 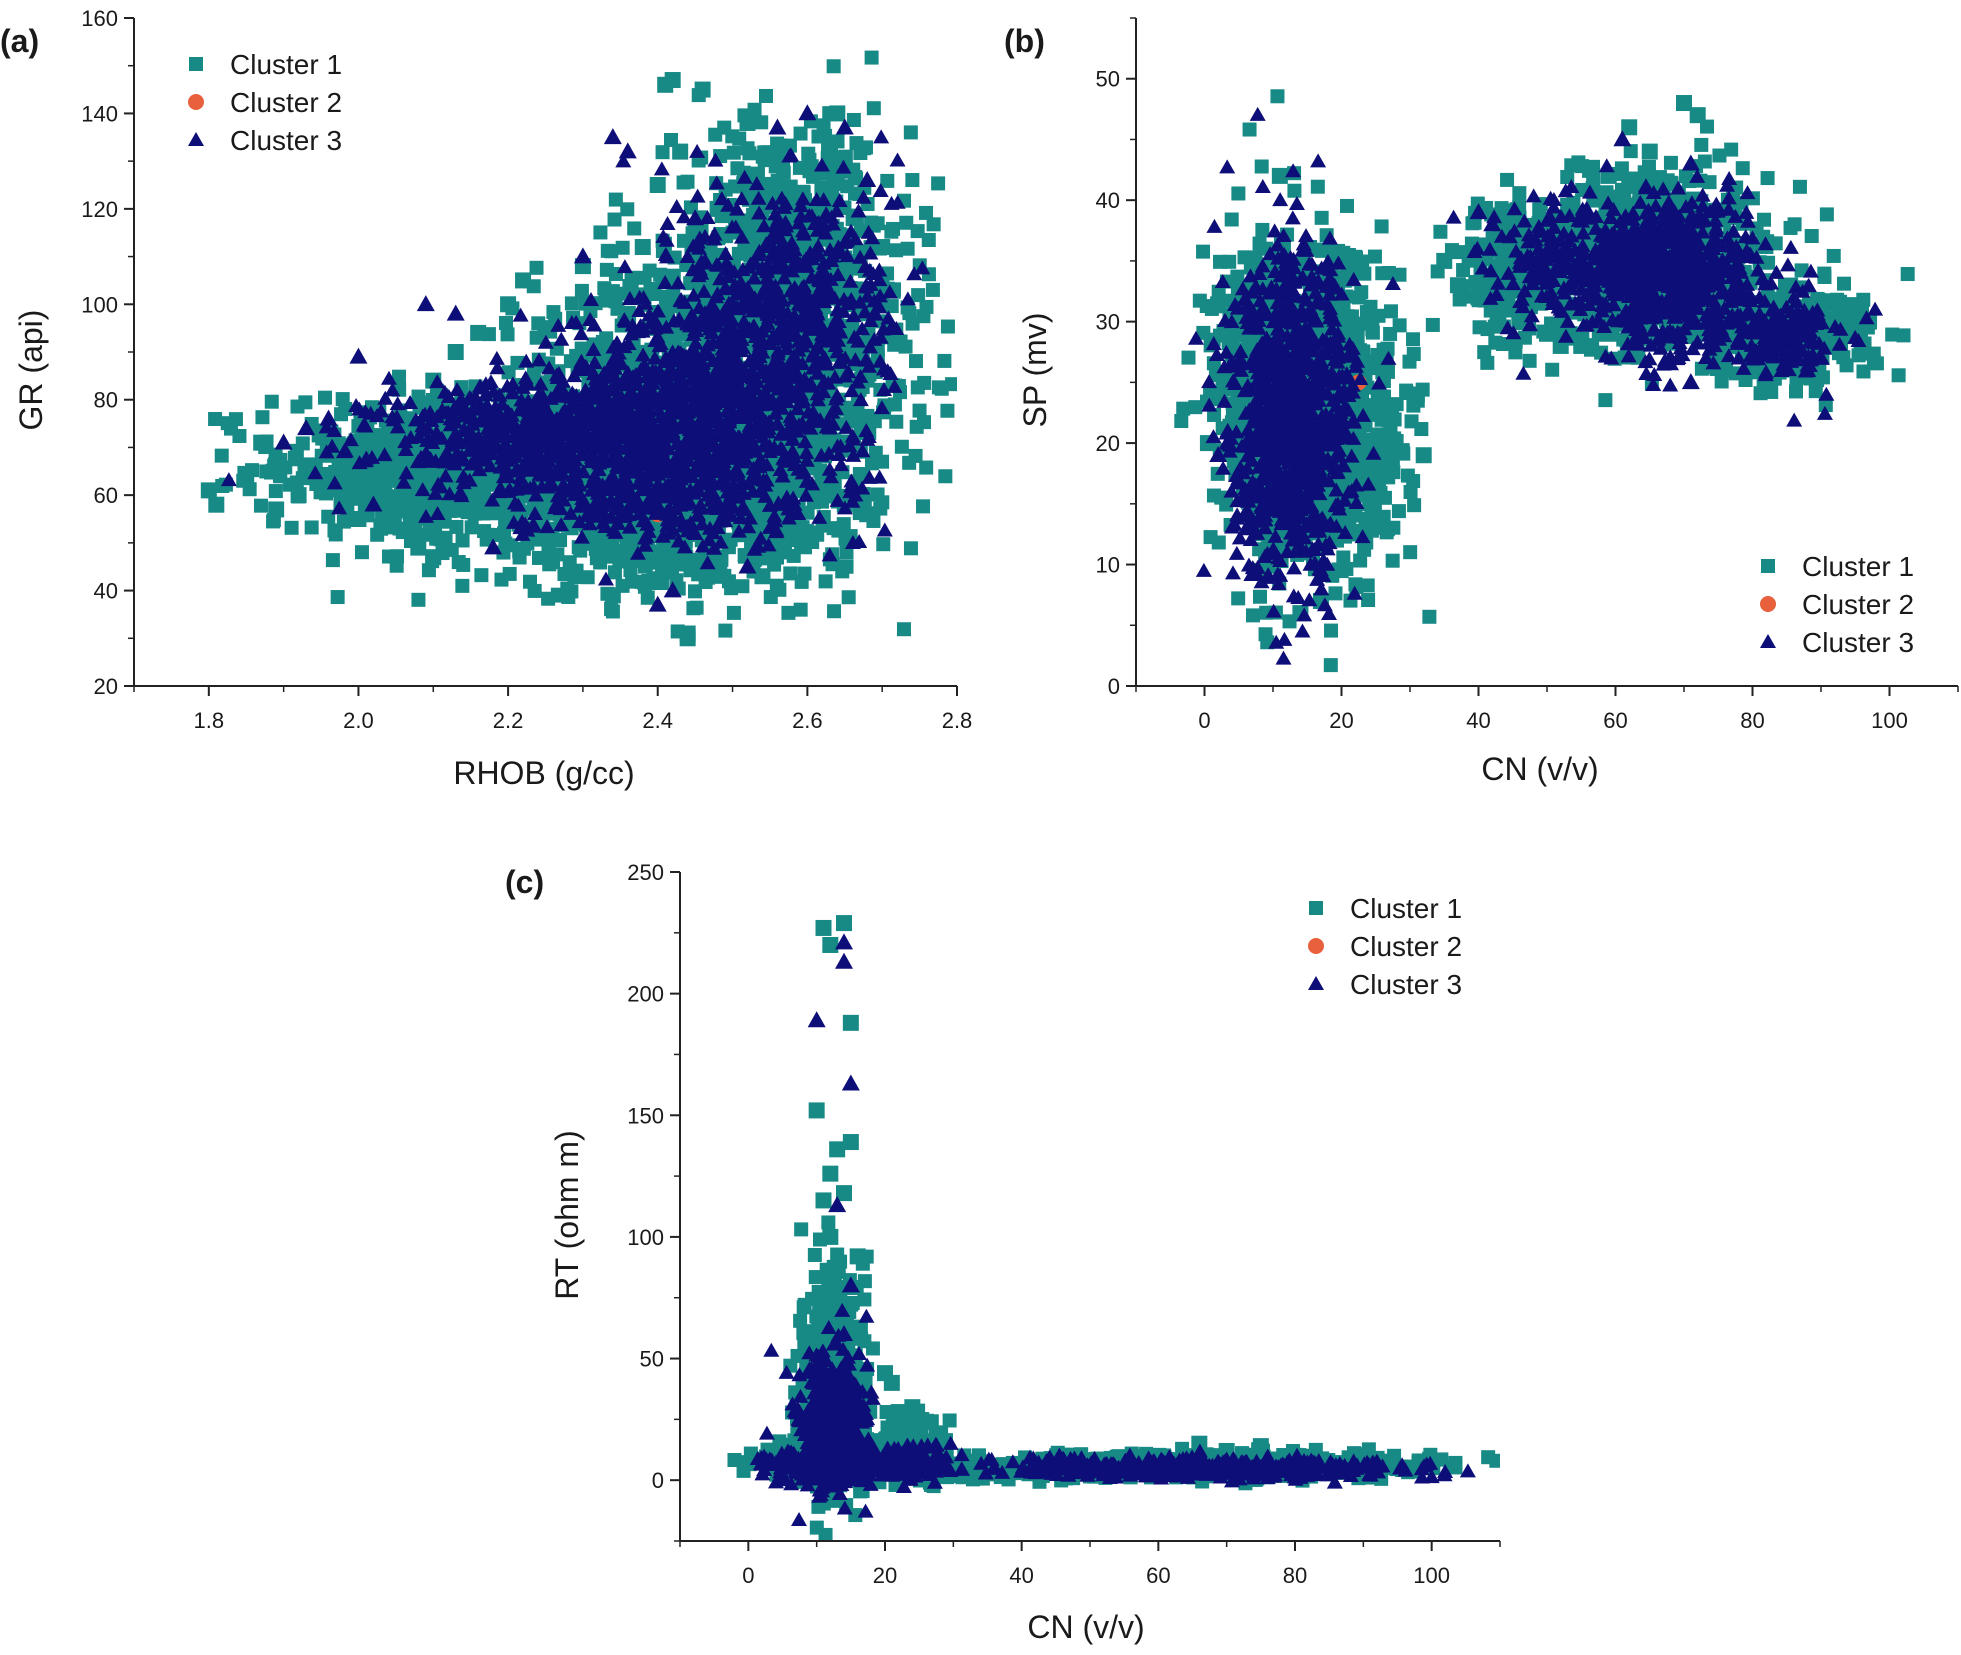 I want to click on data-marks, so click(x=578, y=348).